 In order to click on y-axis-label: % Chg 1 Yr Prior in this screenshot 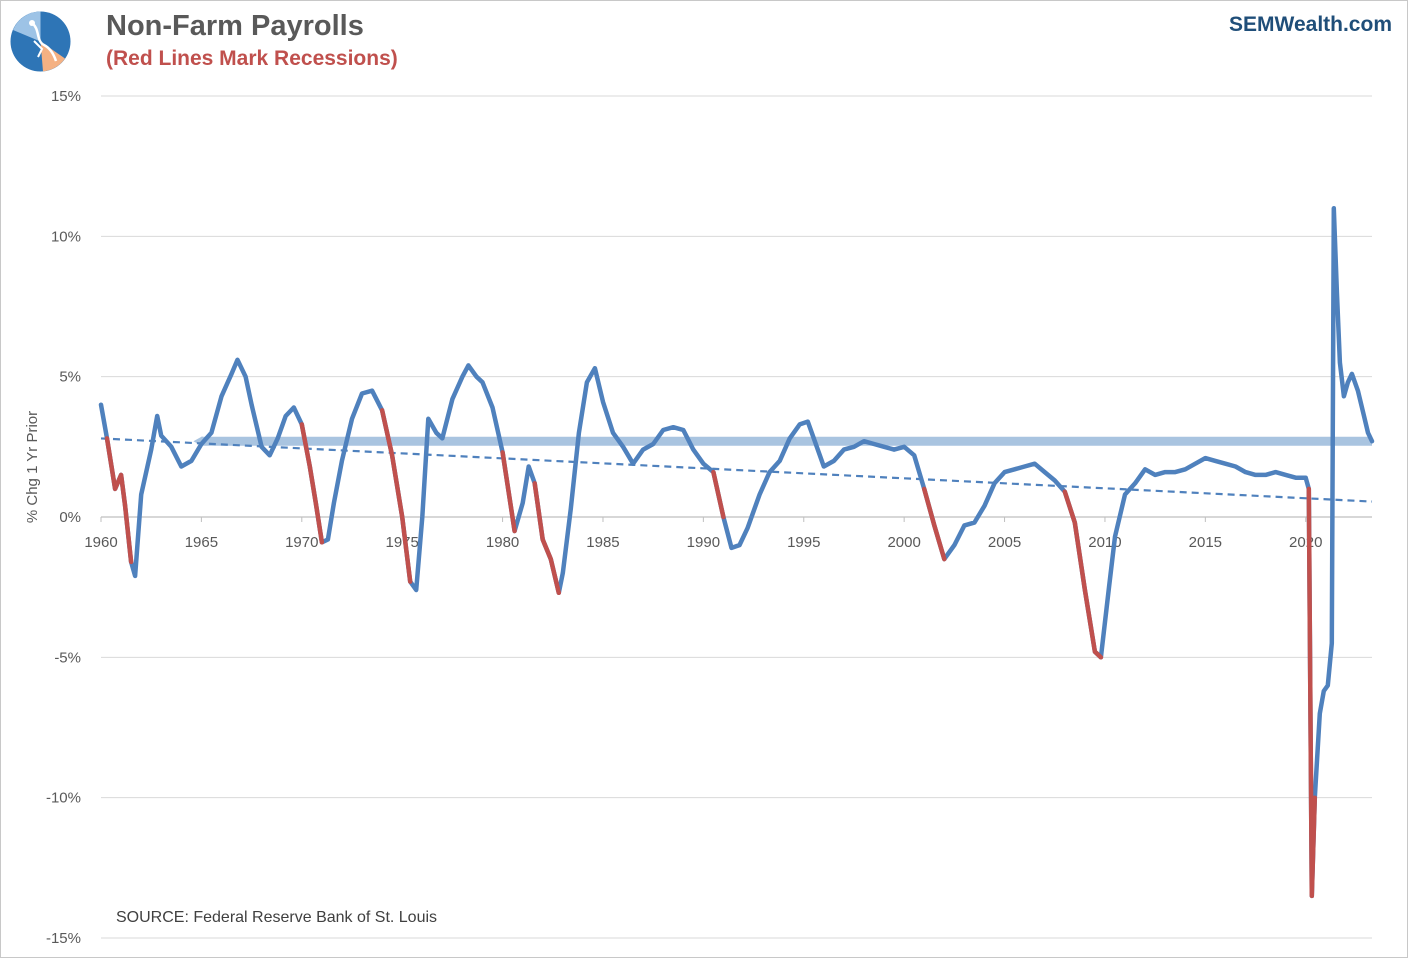, I will do `click(32, 467)`.